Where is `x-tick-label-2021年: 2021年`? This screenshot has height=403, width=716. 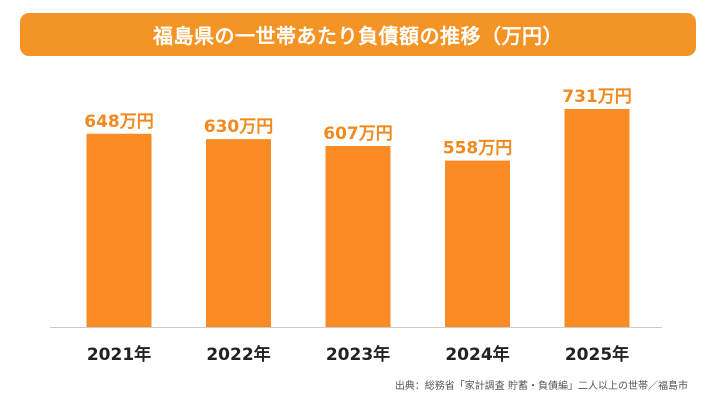
x-tick-label-2021年: 2021年 is located at coordinates (119, 354).